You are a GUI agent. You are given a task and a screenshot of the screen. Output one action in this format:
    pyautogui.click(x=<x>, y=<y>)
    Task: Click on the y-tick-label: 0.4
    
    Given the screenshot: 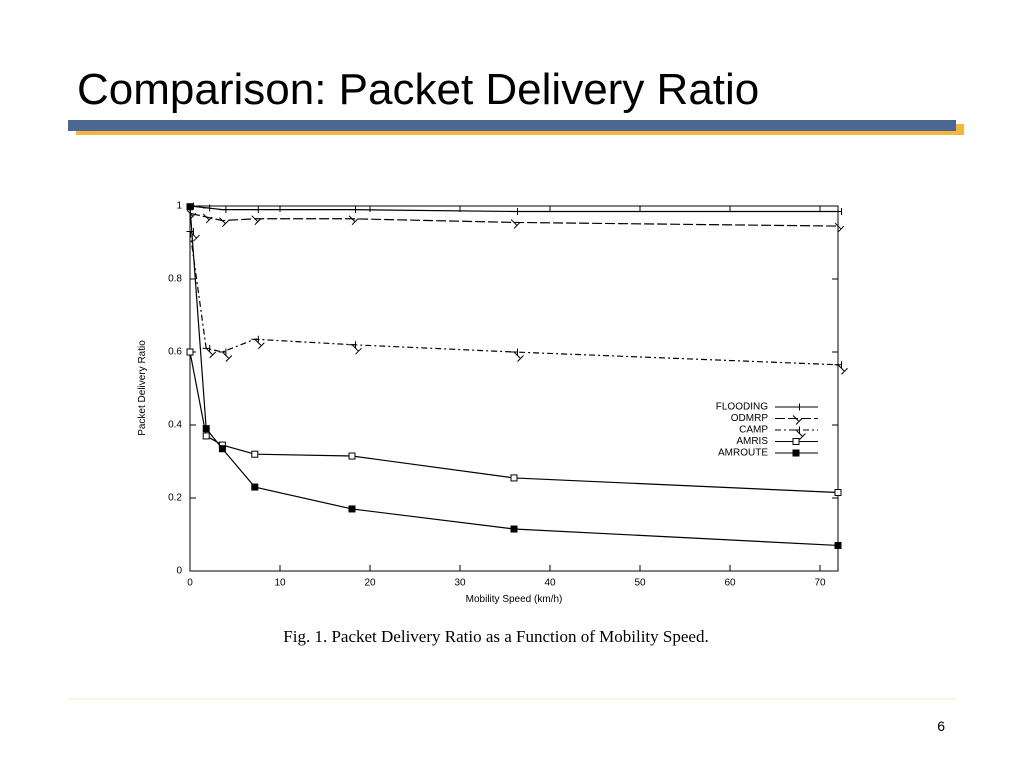 What is the action you would take?
    pyautogui.click(x=175, y=425)
    